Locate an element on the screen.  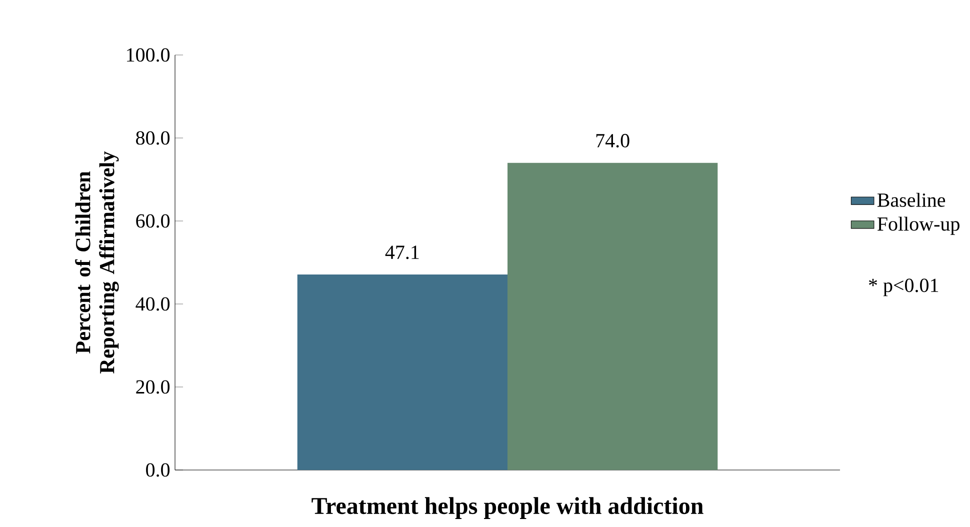
legend-label: Follow-up is located at coordinates (918, 225).